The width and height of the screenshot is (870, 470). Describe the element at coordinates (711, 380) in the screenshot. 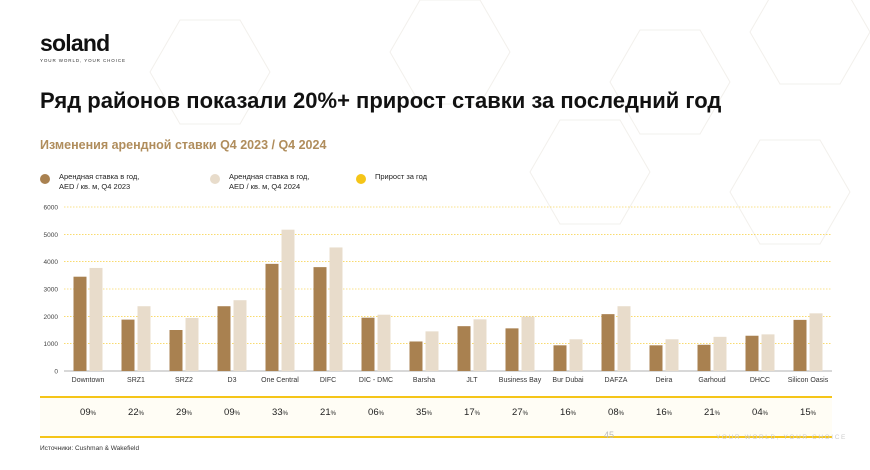

I see `x-tick-label: Garhoud` at that location.